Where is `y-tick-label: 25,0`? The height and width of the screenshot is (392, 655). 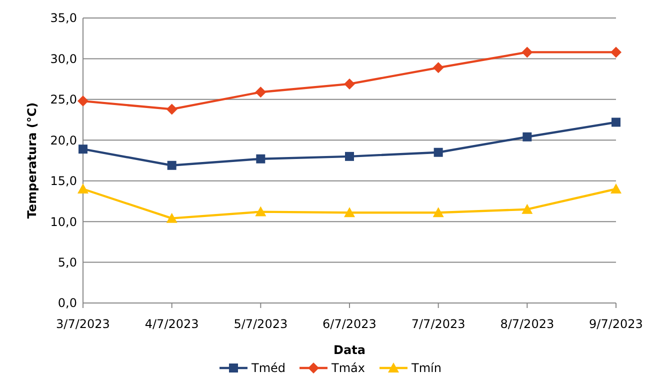 y-tick-label: 25,0 is located at coordinates (63, 99).